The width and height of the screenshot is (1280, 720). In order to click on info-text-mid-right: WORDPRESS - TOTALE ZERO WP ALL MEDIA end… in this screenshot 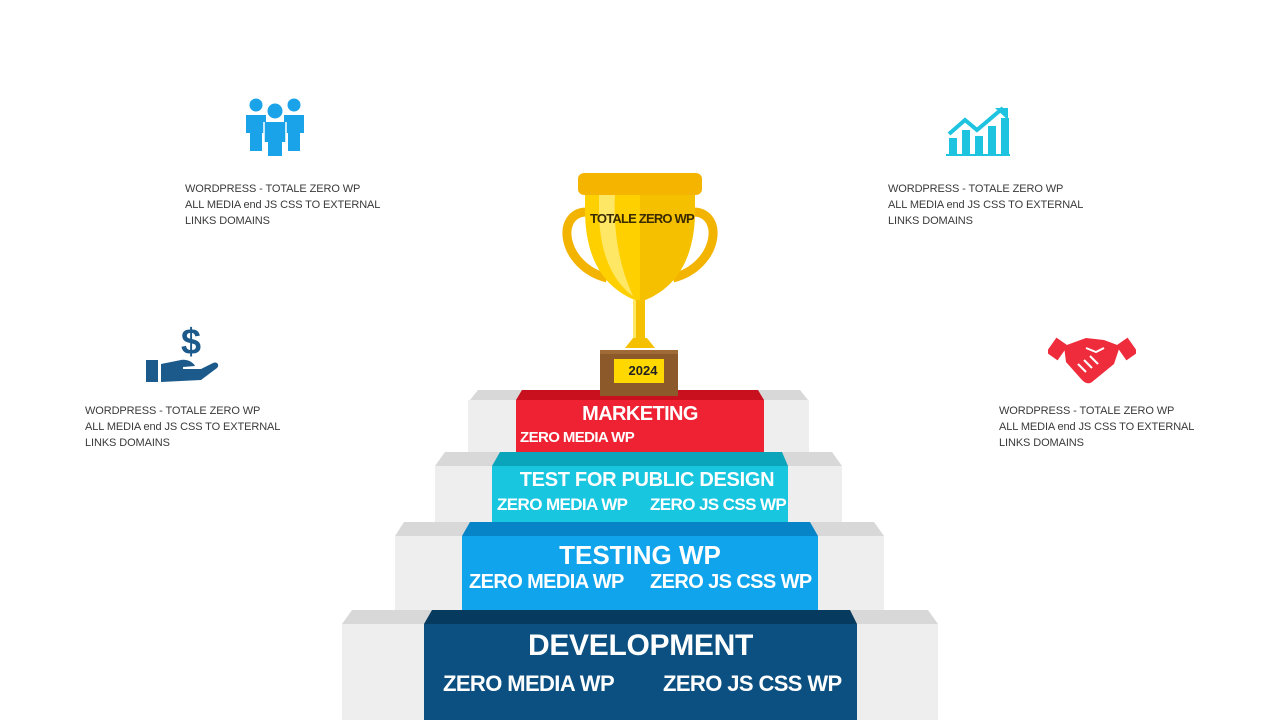, I will do `click(1096, 427)`.